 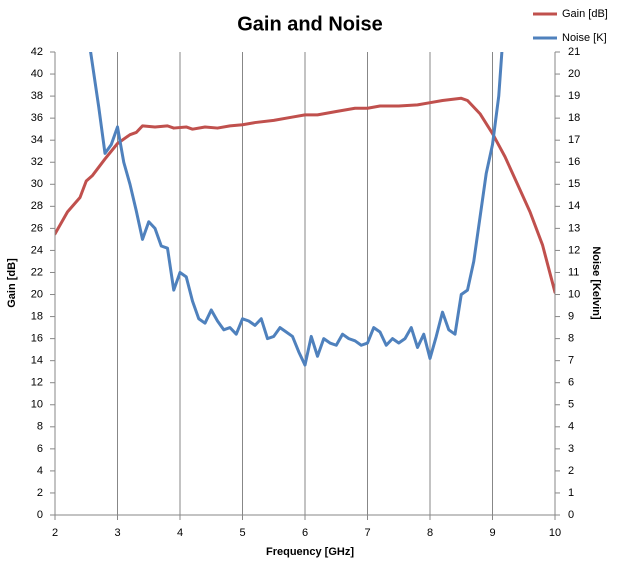 I want to click on y-tick-label: 32, so click(x=37, y=162).